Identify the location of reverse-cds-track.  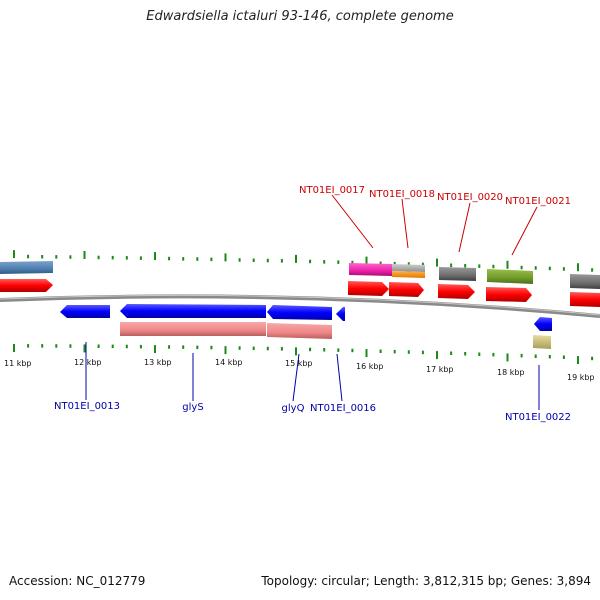
(306, 317).